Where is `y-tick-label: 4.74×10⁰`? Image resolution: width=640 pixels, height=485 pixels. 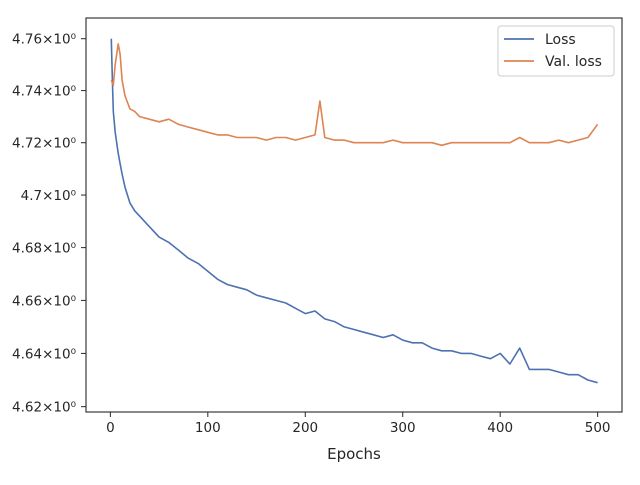 y-tick-label: 4.74×10⁰ is located at coordinates (44, 92).